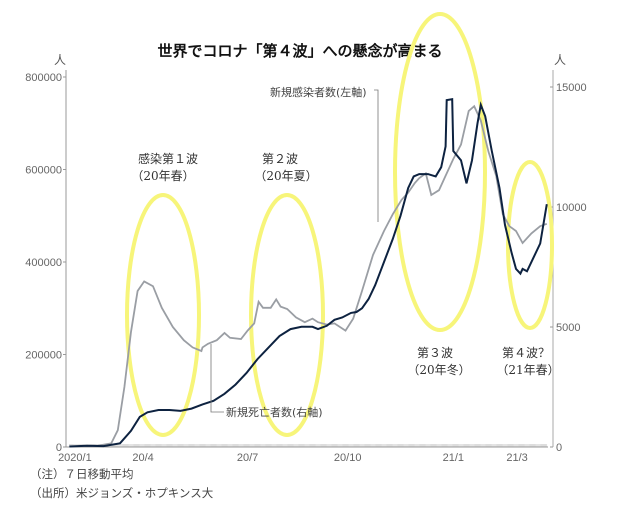 This screenshot has width=638, height=514. I want to click on annotation-wave-1: 感染第１波, so click(168, 158).